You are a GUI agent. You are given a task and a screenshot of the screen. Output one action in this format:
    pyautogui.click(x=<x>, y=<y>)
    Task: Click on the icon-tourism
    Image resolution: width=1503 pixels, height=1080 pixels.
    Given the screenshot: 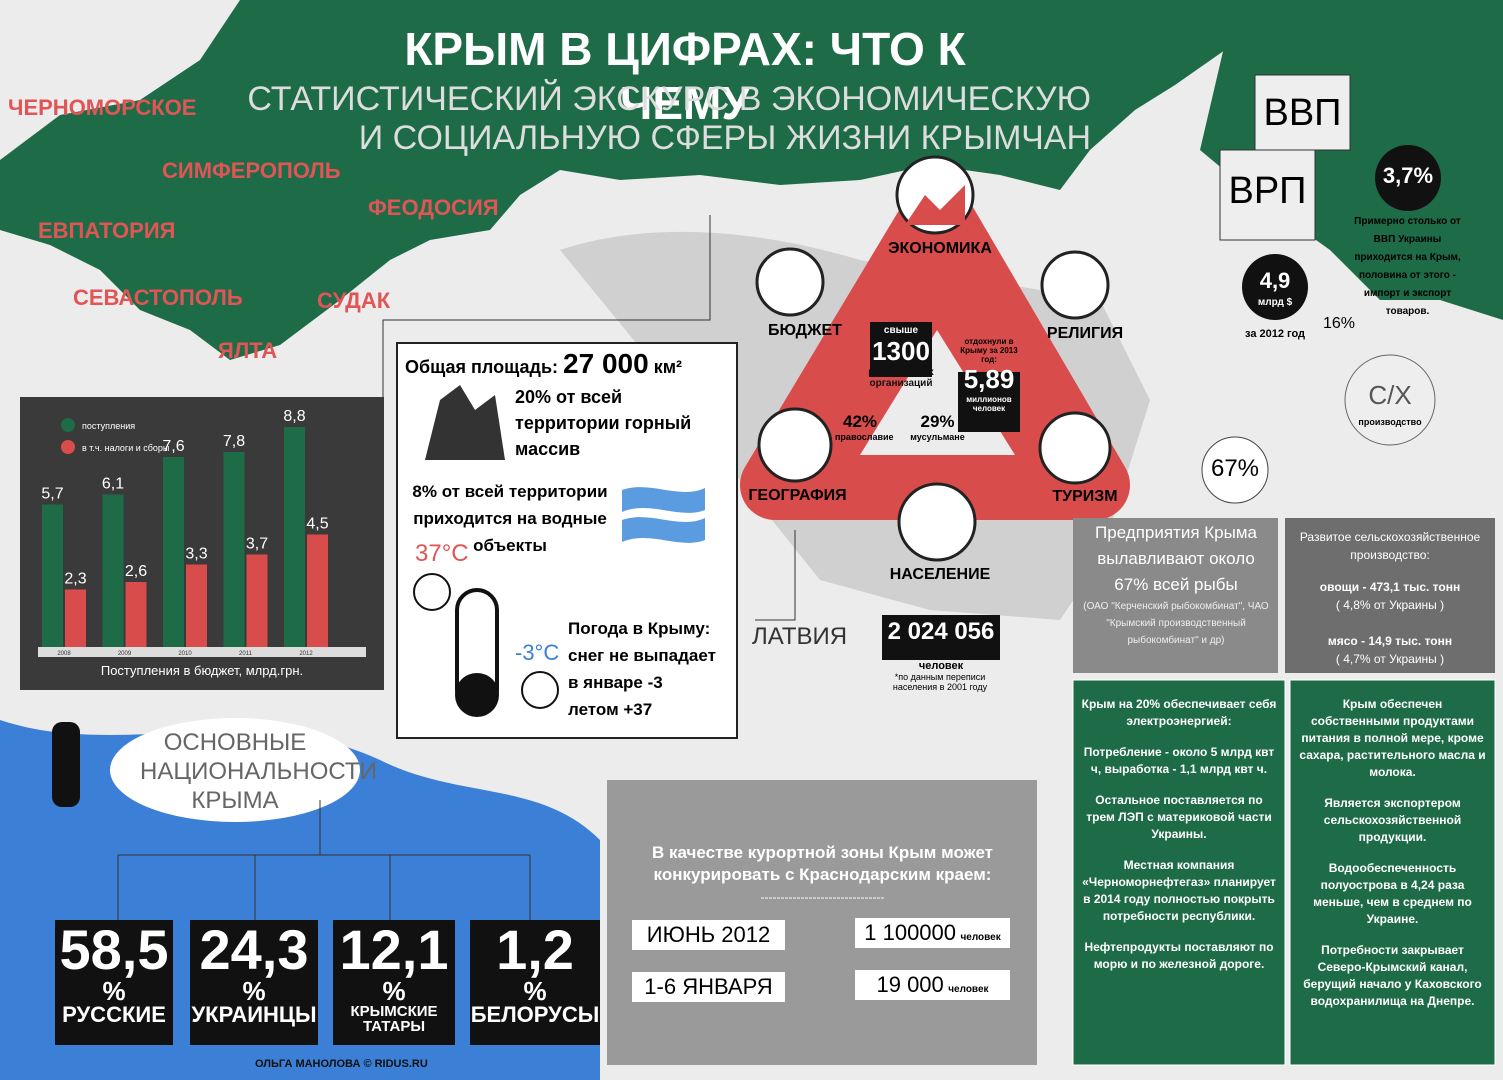 What is the action you would take?
    pyautogui.click(x=1075, y=448)
    